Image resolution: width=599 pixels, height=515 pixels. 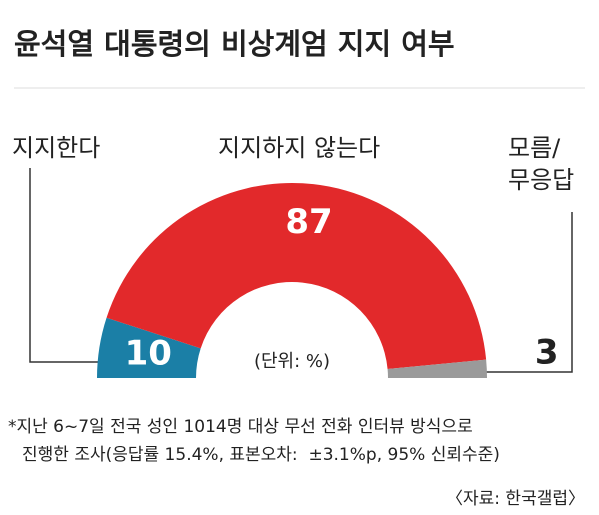 What do you see at coordinates (148, 354) in the screenshot?
I see `value-label: 10` at bounding box center [148, 354].